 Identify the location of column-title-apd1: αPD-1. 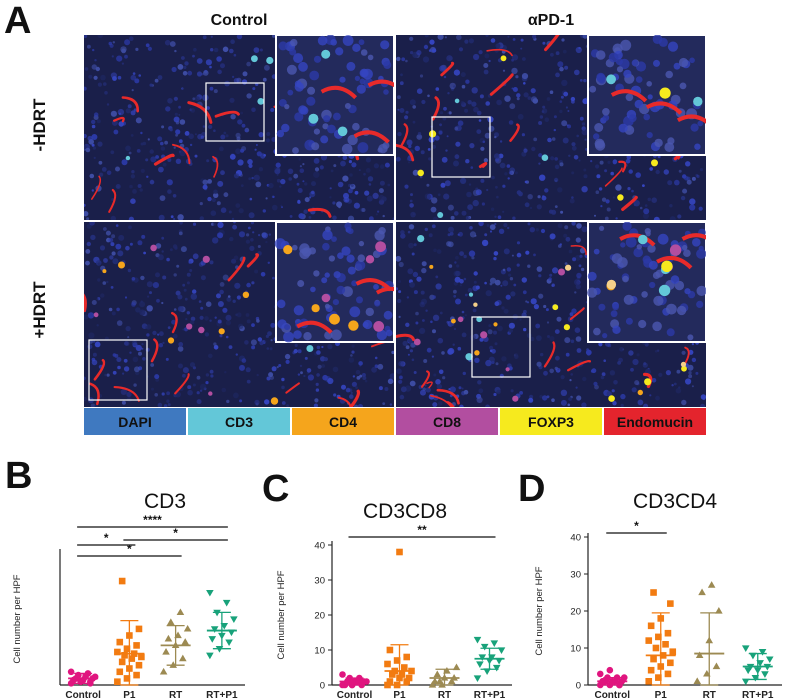
(551, 20).